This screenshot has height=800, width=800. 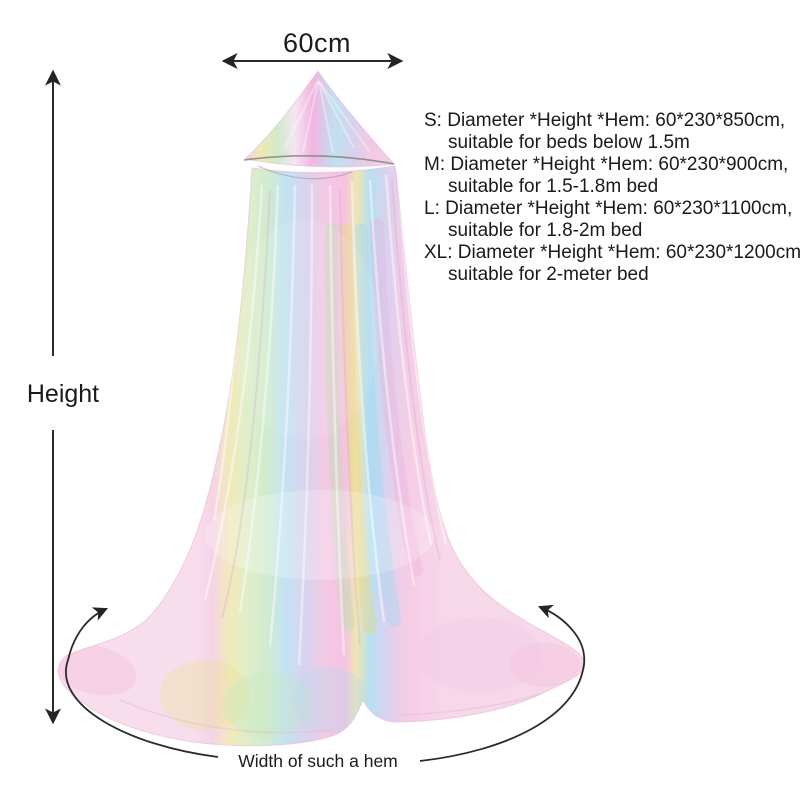 What do you see at coordinates (569, 142) in the screenshot?
I see `spec-s-line2: suitable for beds below 1.5m` at bounding box center [569, 142].